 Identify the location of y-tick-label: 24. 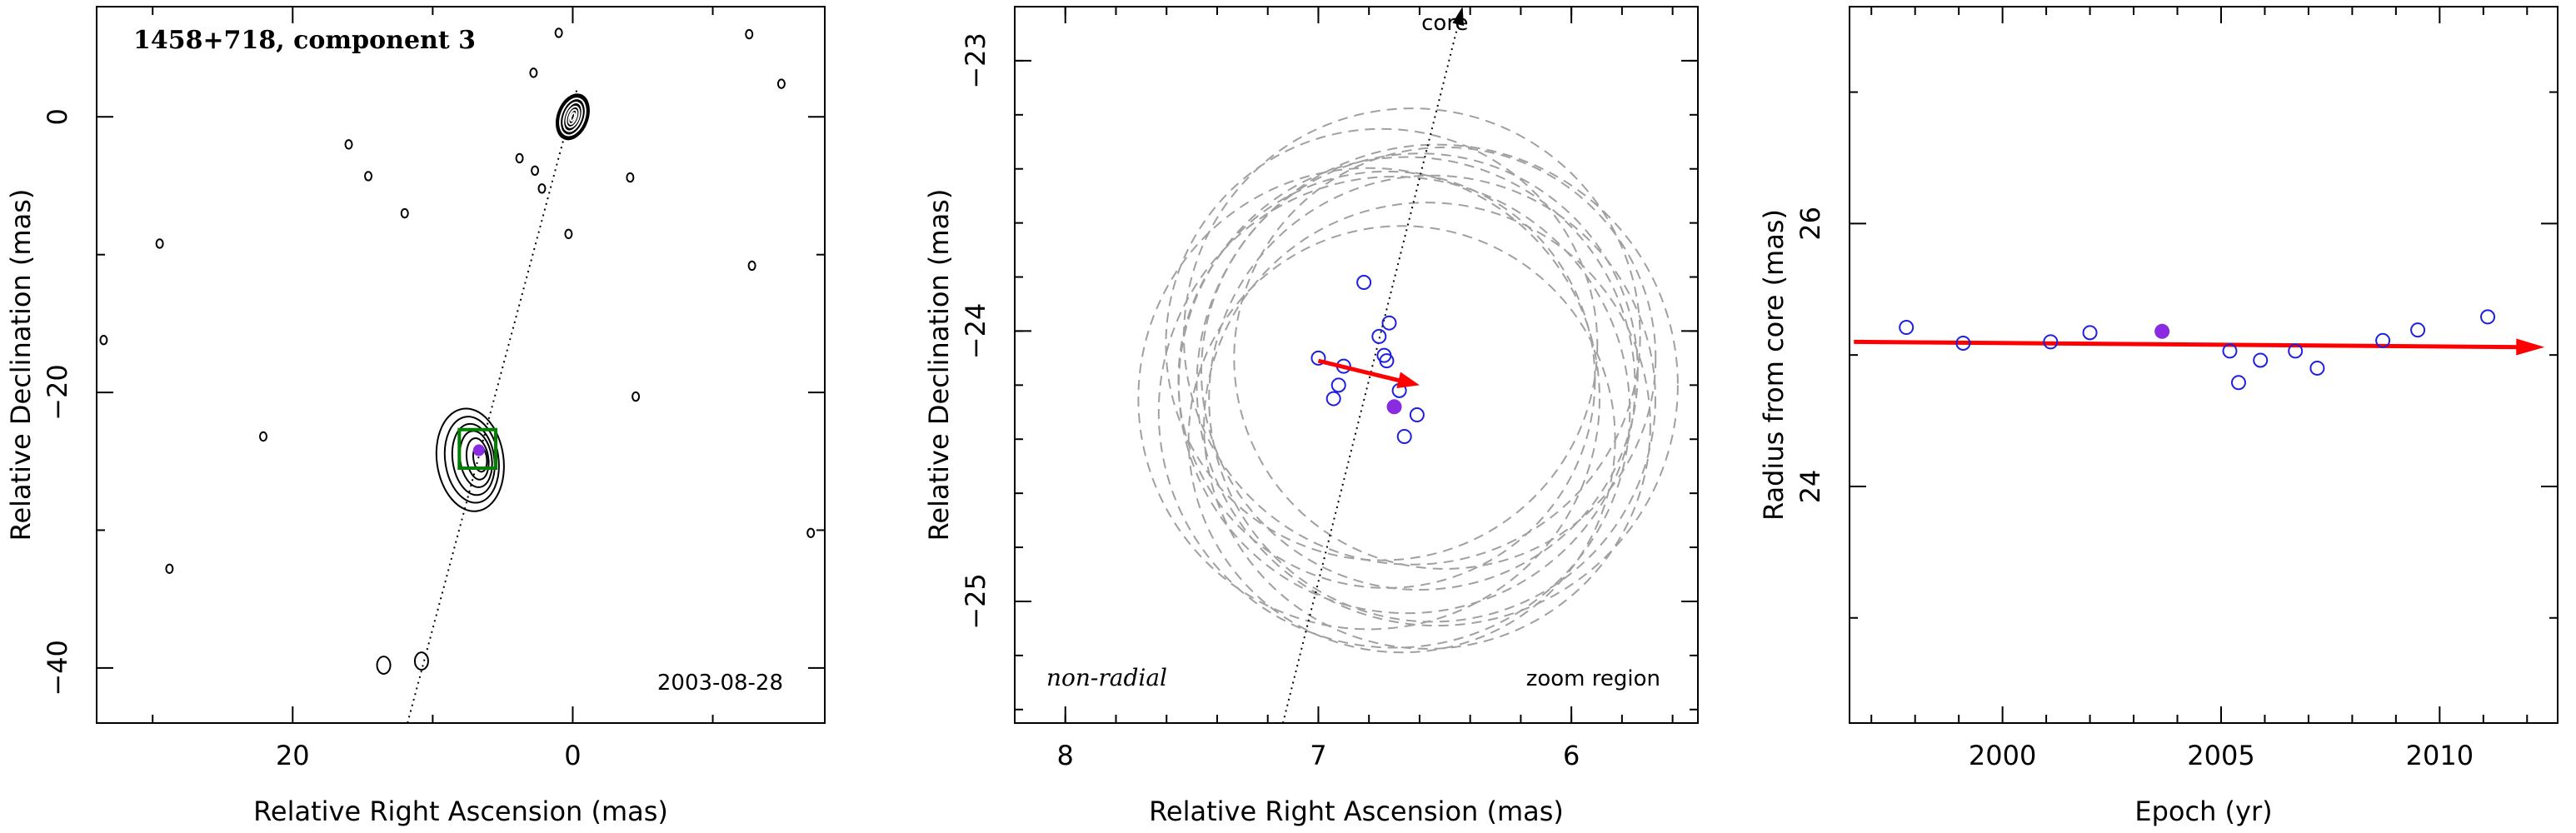
(1810, 487).